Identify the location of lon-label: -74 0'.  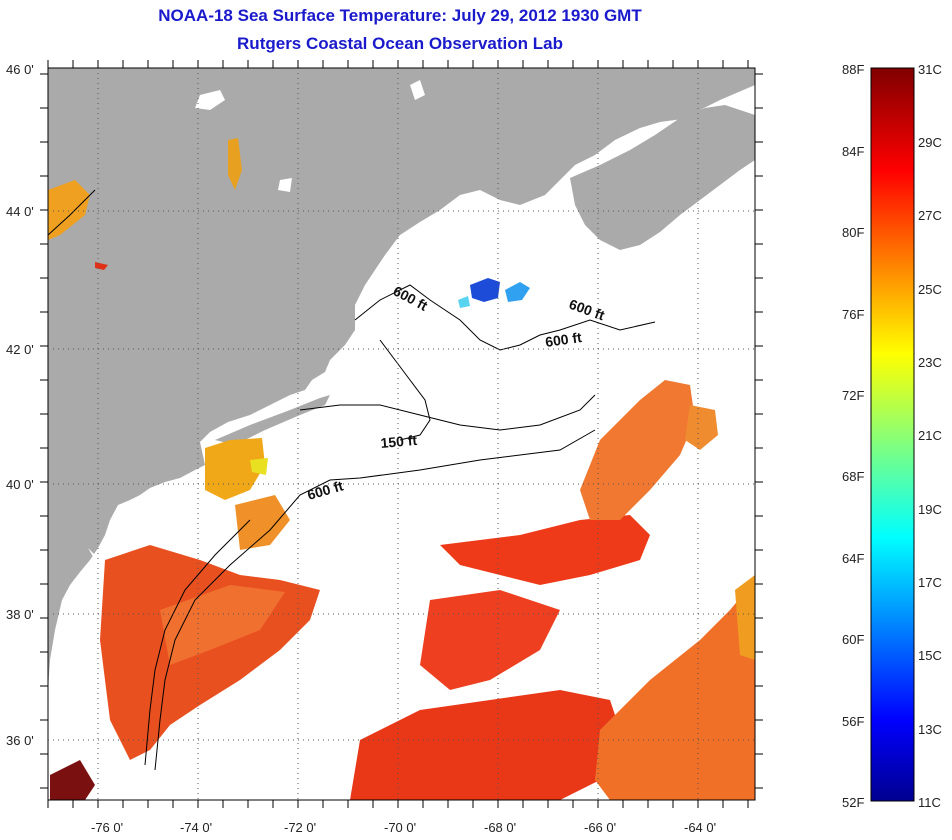
(196, 827).